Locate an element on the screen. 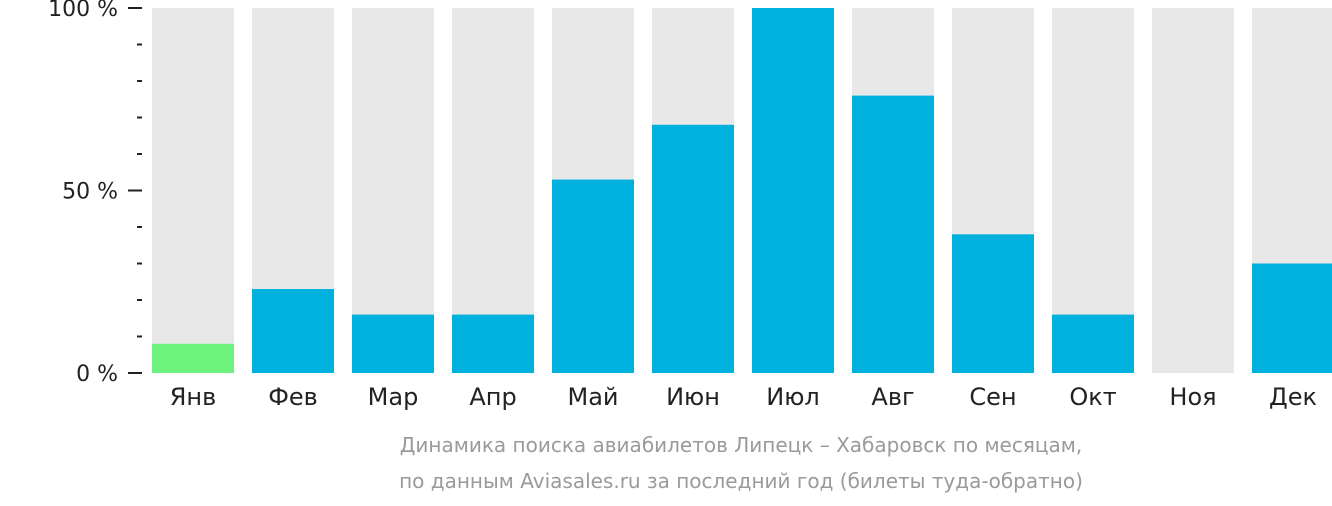 The image size is (1332, 506). x-tick-label: Ноя is located at coordinates (1192, 397).